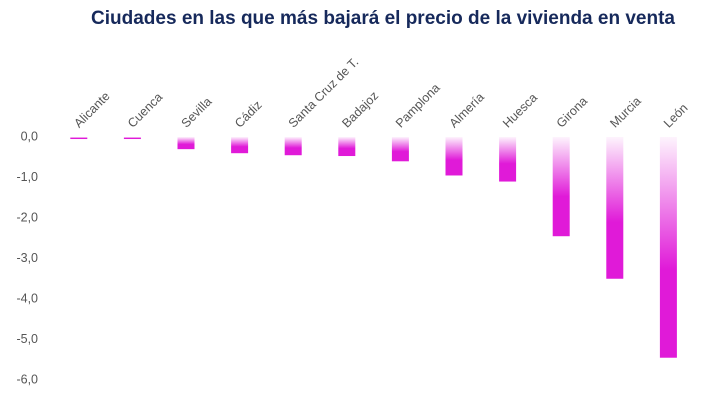 This screenshot has width=715, height=408. What do you see at coordinates (27, 258) in the screenshot?
I see `y-tick-label: -3,0` at bounding box center [27, 258].